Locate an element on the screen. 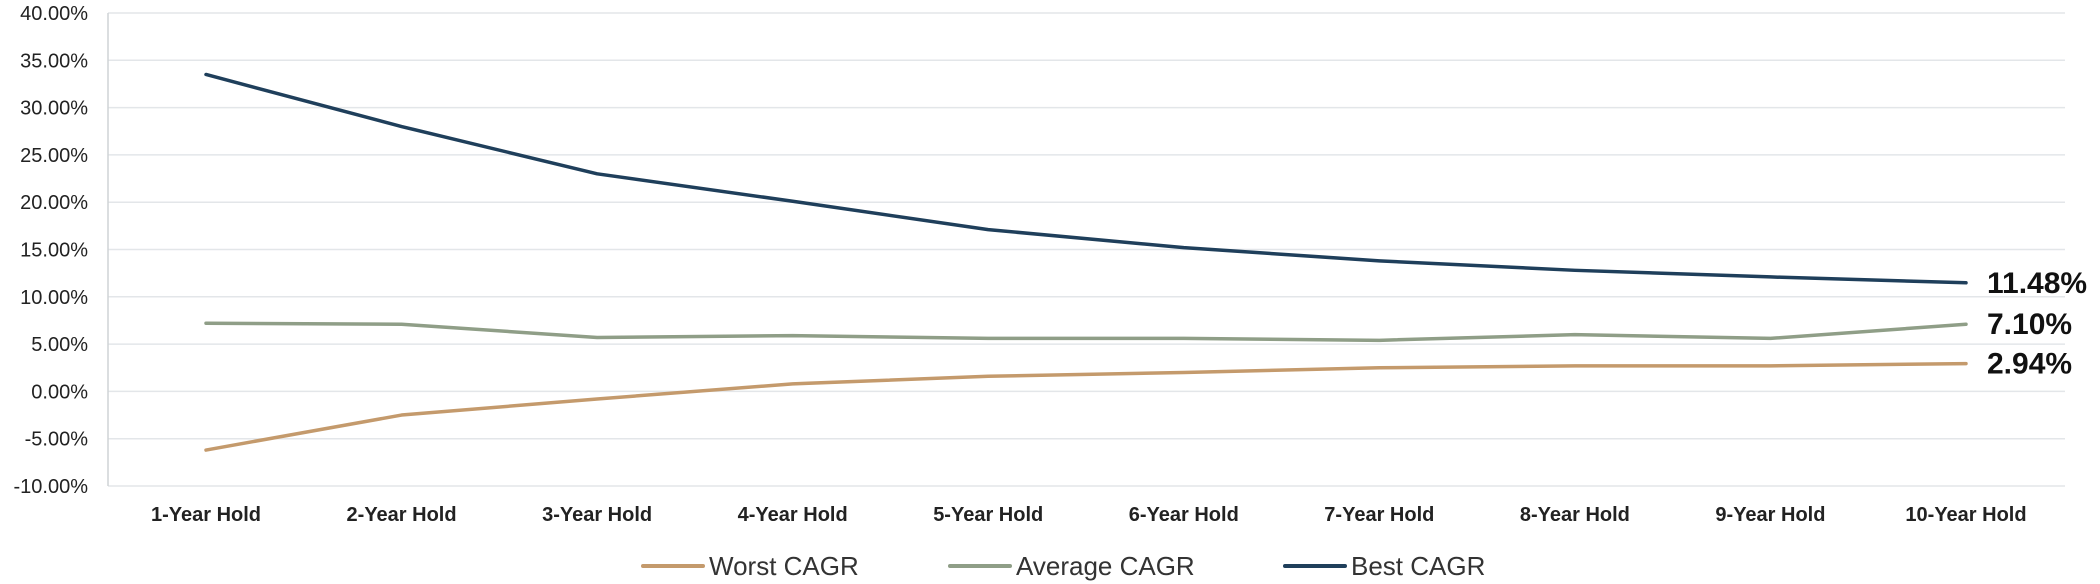 The height and width of the screenshot is (584, 2100). x-tick-label: 1-Year Hold is located at coordinates (206, 515).